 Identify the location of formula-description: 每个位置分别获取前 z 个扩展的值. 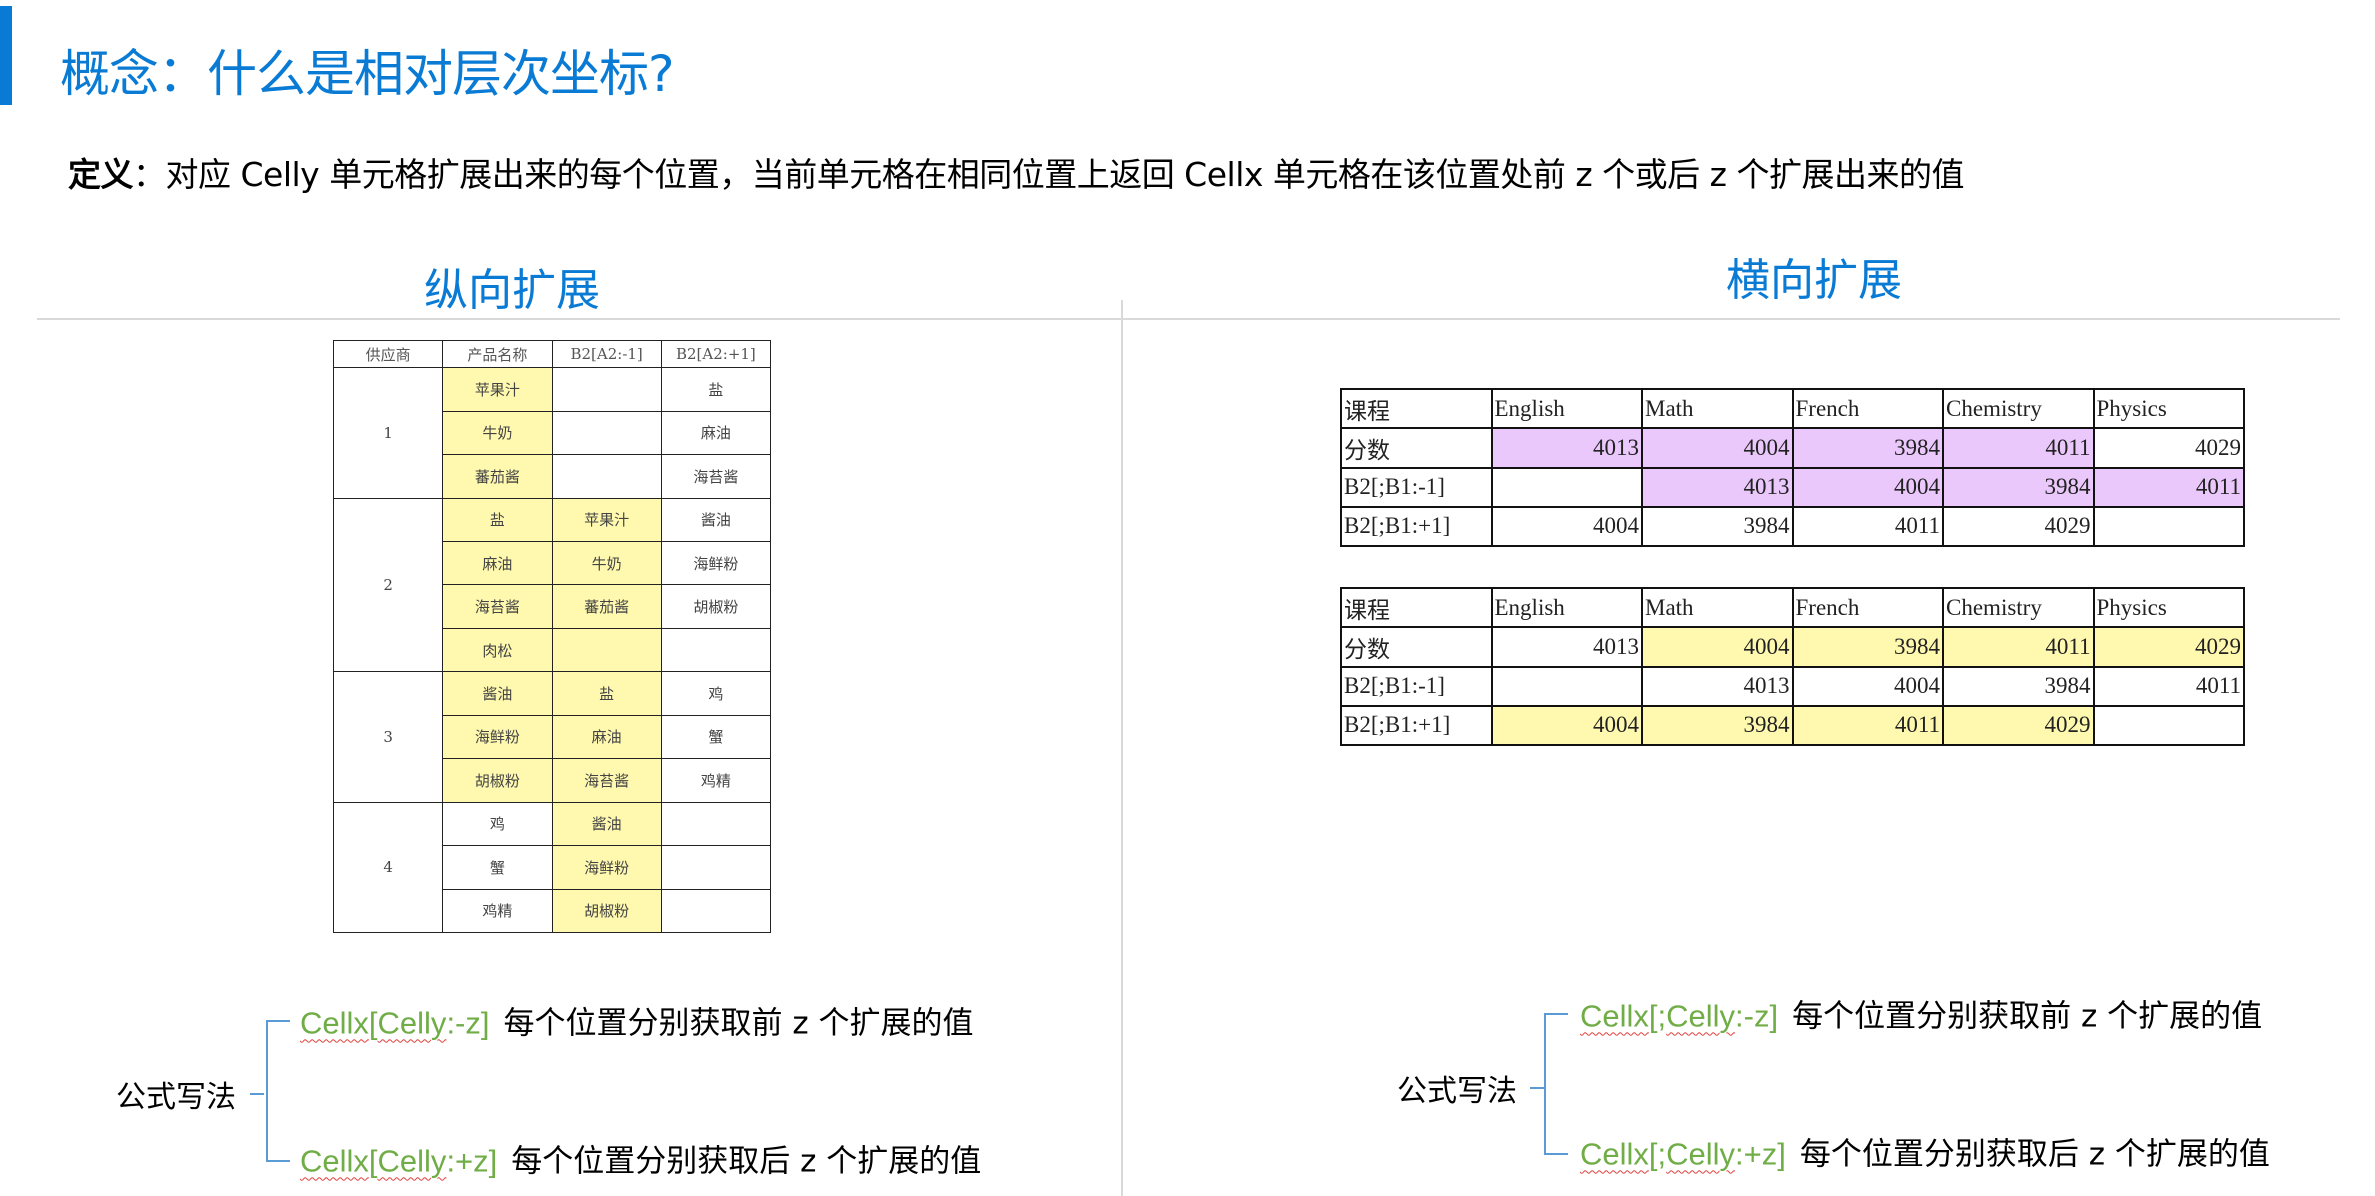
(738, 1023).